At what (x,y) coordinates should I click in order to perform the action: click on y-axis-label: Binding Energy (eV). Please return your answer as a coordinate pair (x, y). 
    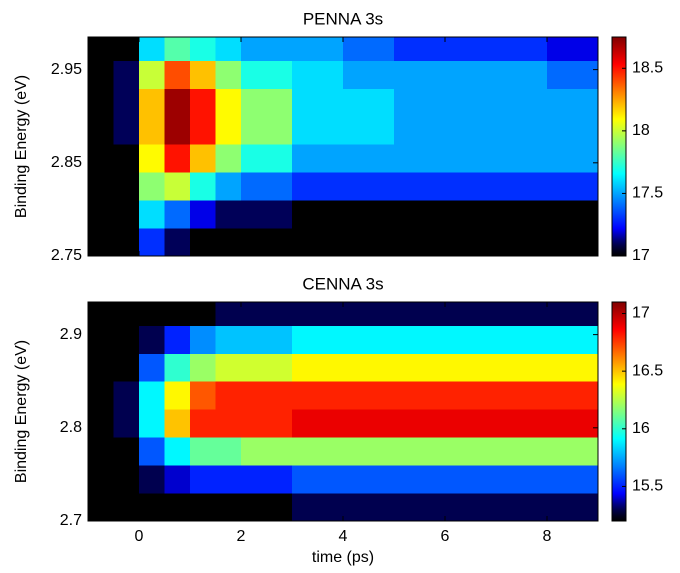
    Looking at the image, I should click on (21, 146).